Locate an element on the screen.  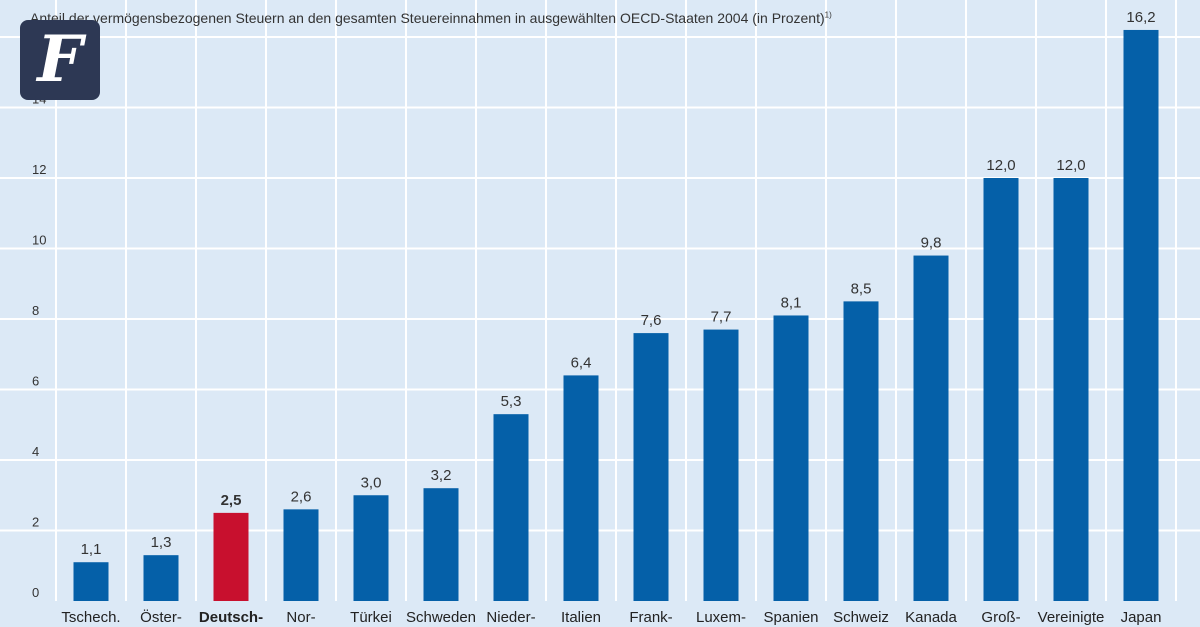
faz-logo: F is located at coordinates (60, 60).